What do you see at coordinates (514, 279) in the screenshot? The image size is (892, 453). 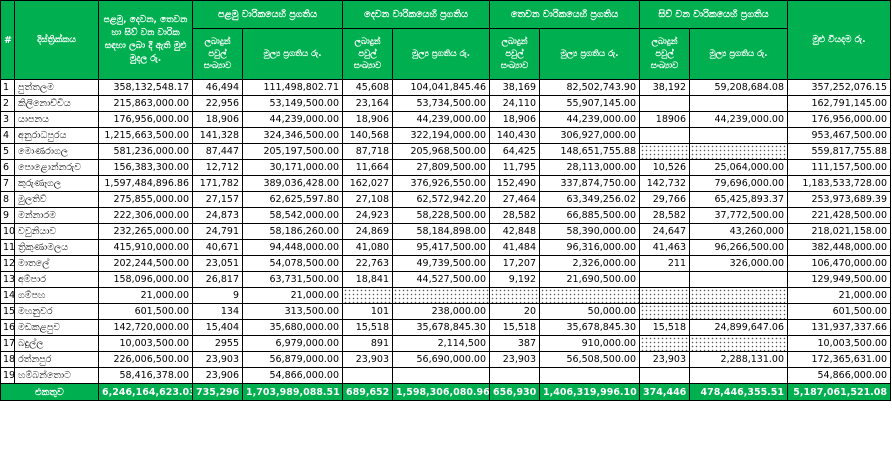 I see `phase3-count: 9,192` at bounding box center [514, 279].